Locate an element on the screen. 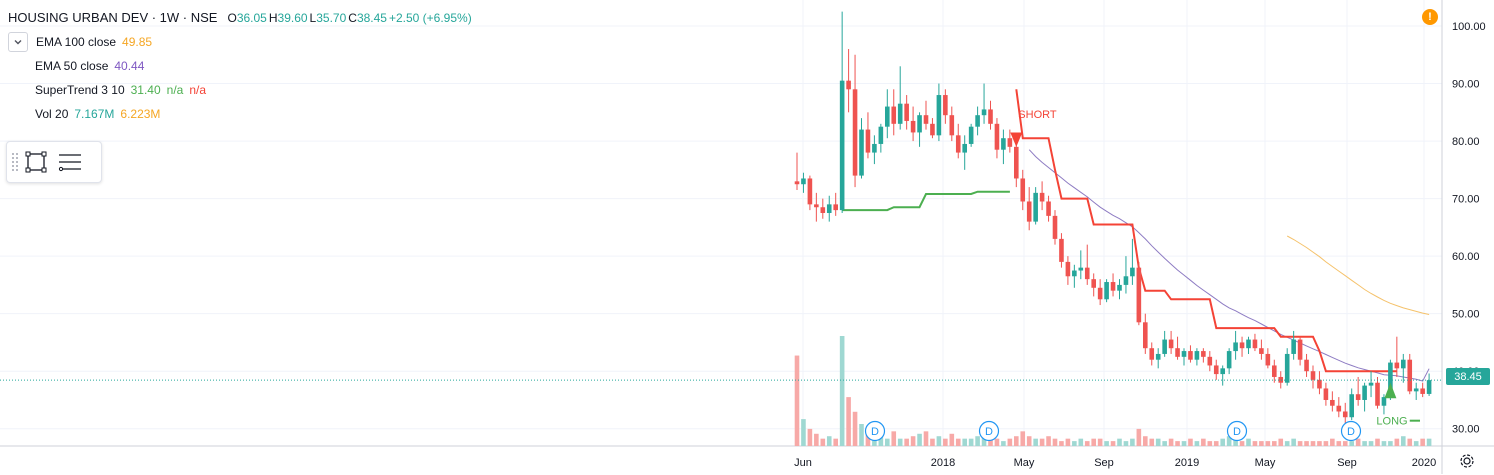 This screenshot has width=1494, height=475. rectangle-select-icon is located at coordinates (36, 162).